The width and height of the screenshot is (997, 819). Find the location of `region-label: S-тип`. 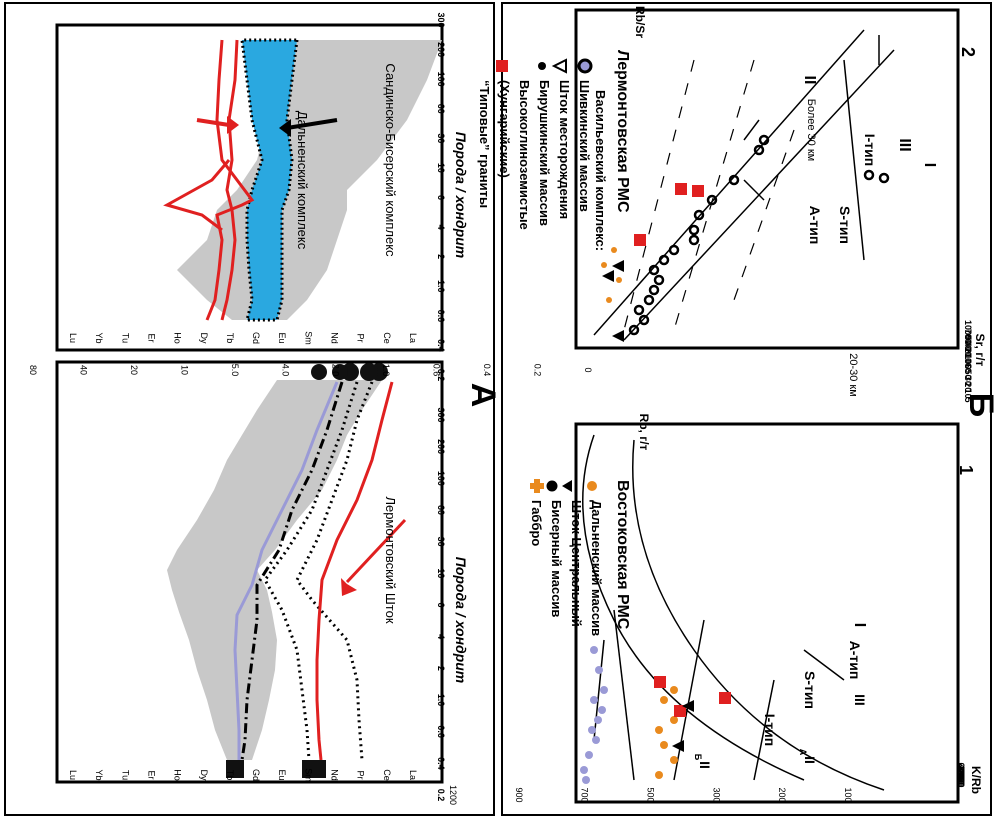

region-label: S-тип is located at coordinates (845, 225).